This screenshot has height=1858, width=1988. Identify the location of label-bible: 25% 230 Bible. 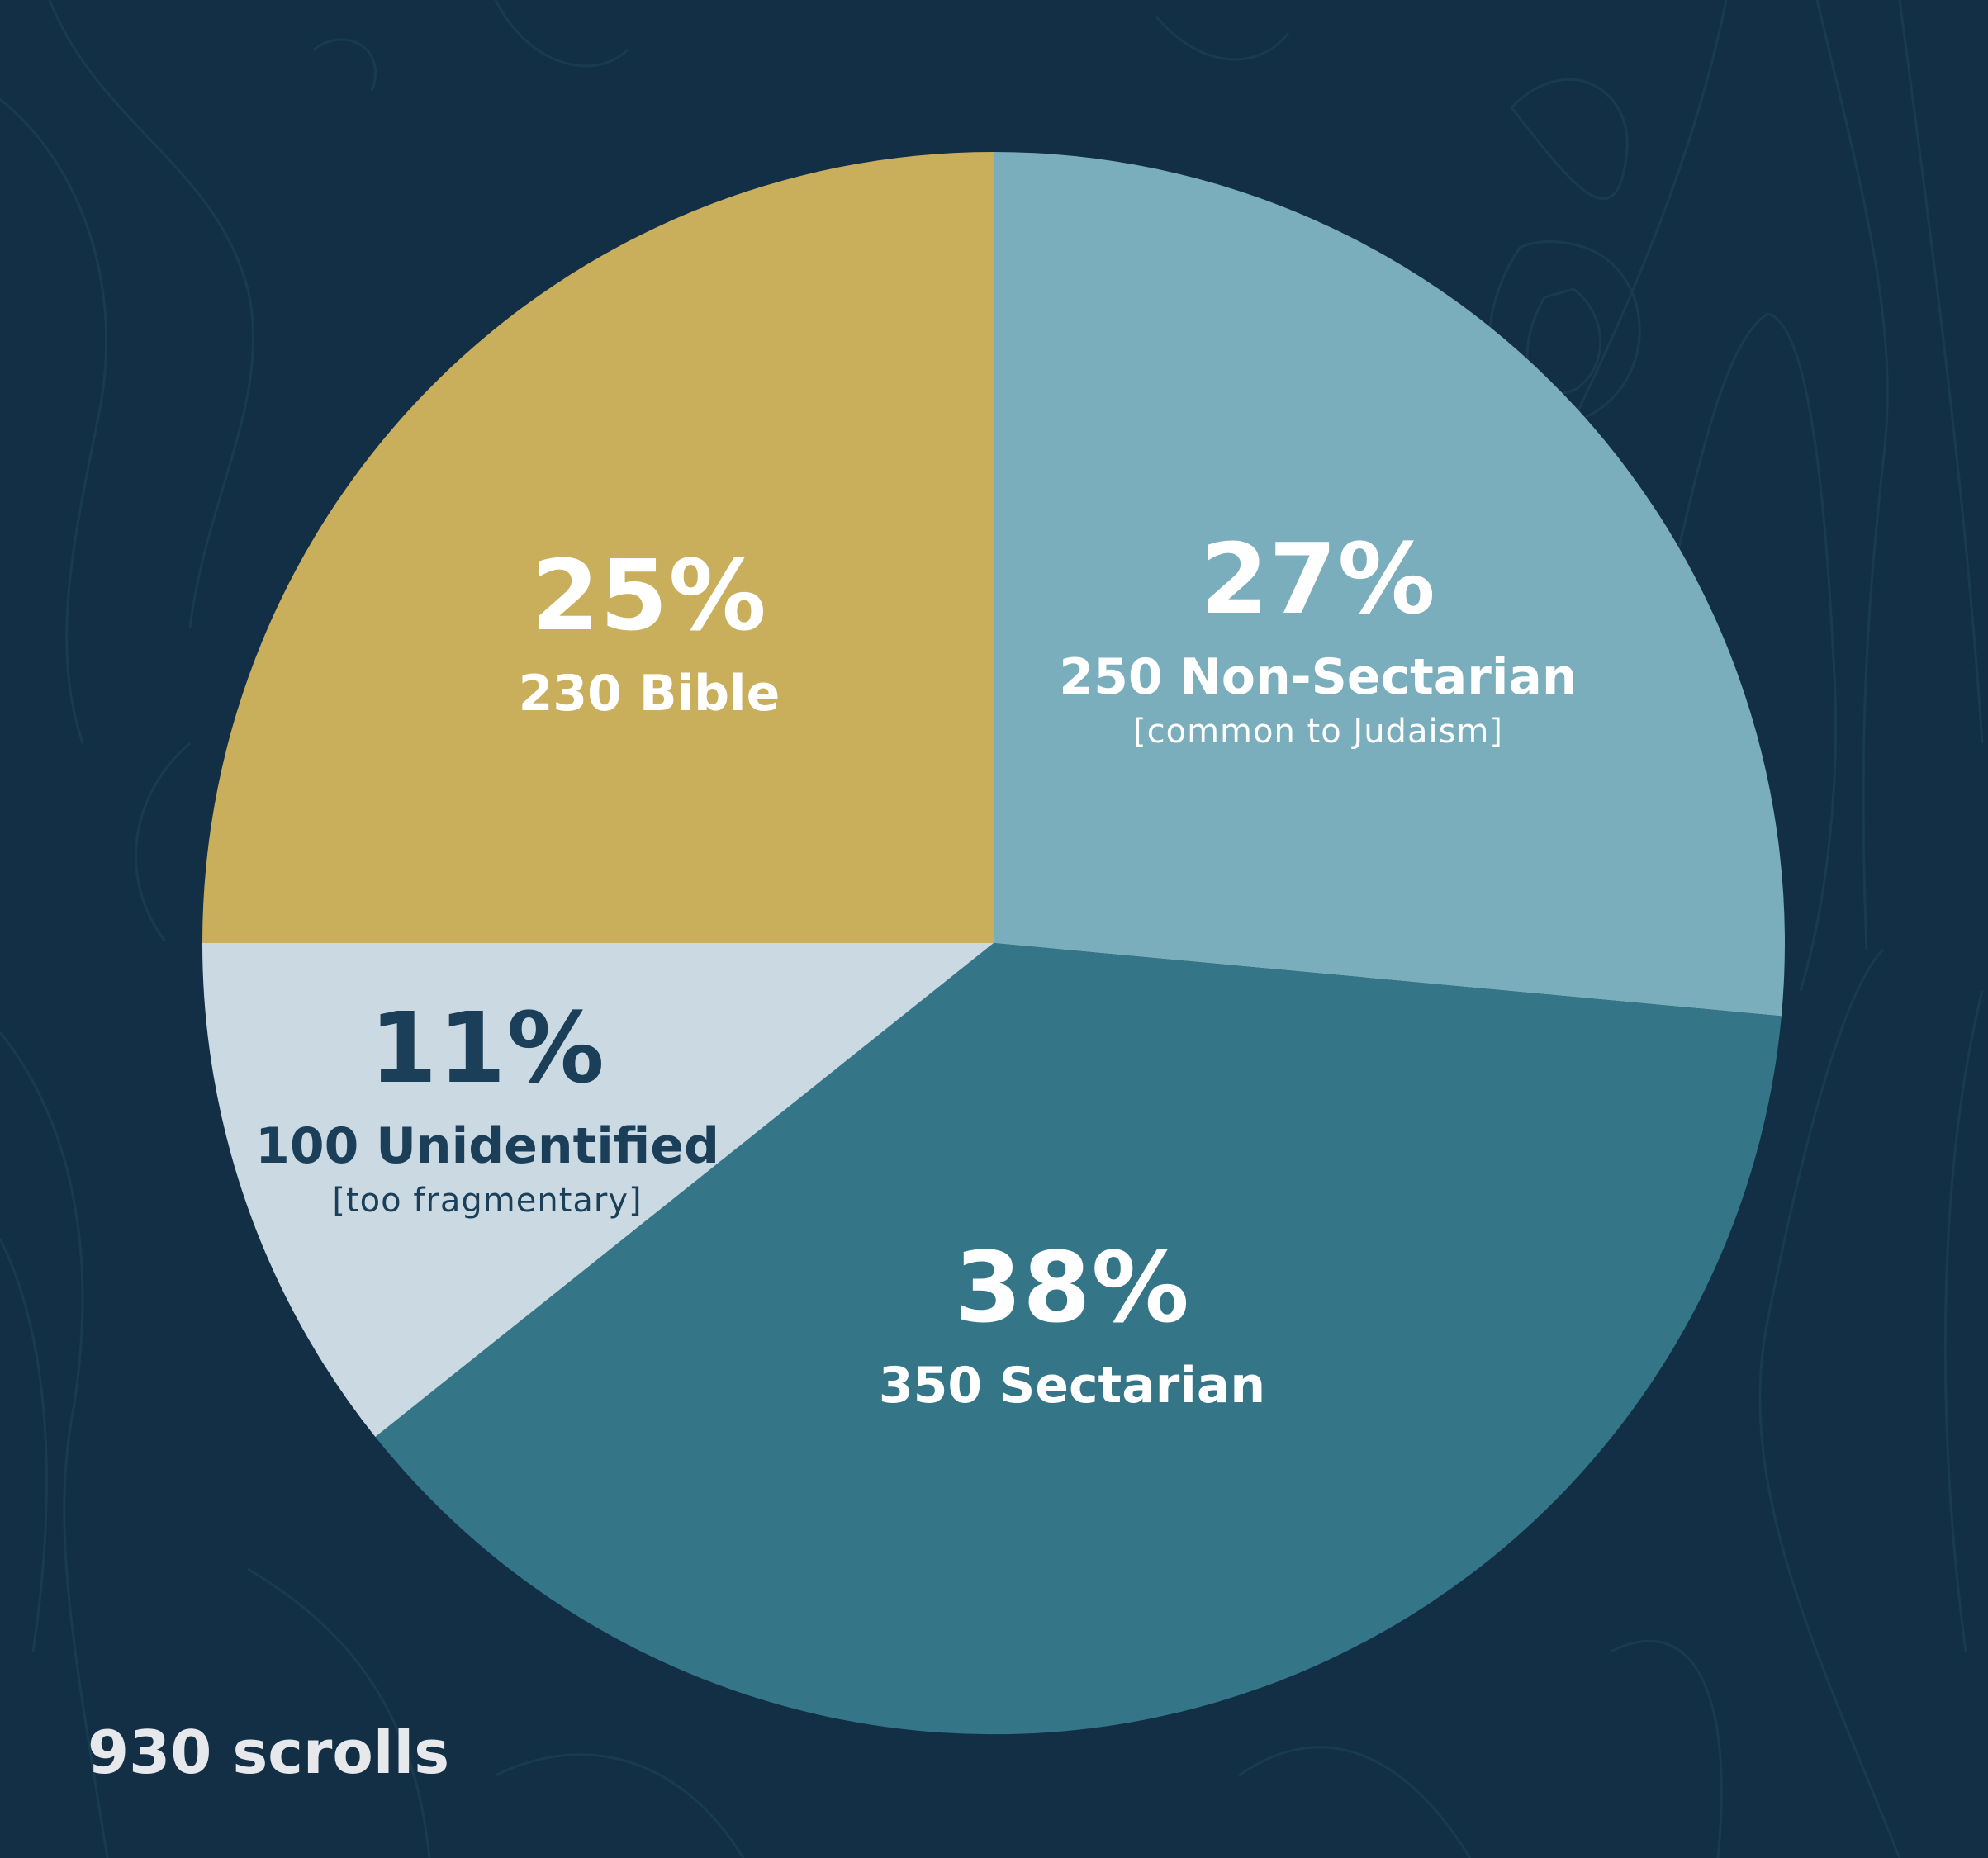
(650, 632).